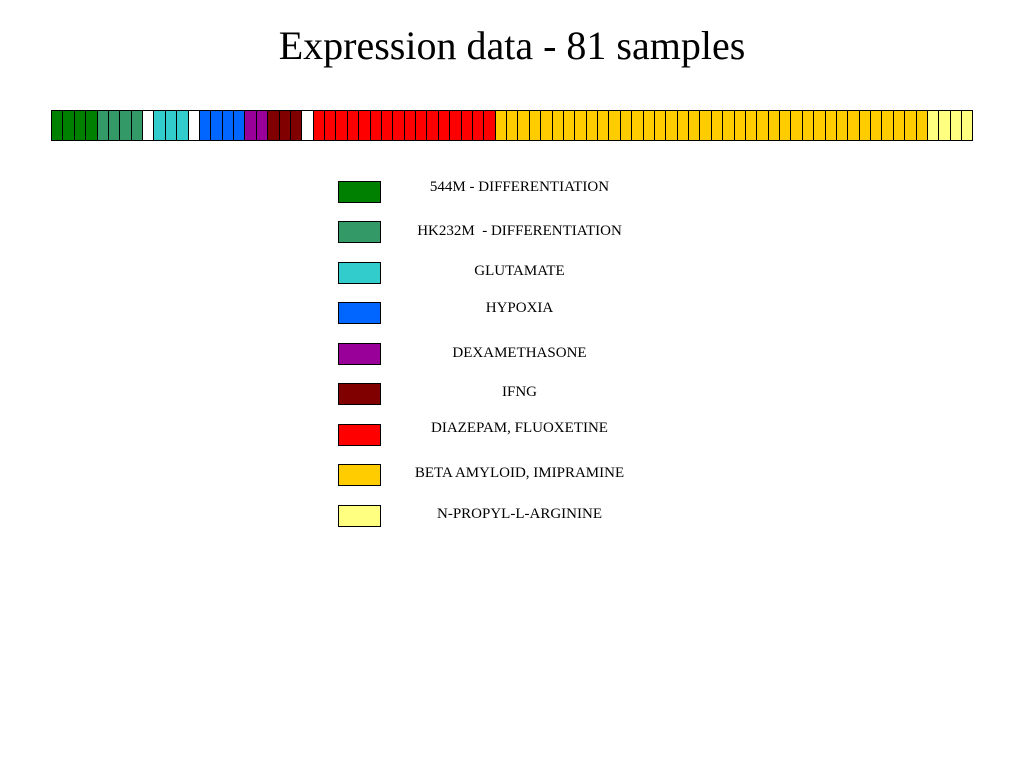 This screenshot has height=768, width=1024. What do you see at coordinates (519, 353) in the screenshot?
I see `legend-label: DEXAMETHASONE` at bounding box center [519, 353].